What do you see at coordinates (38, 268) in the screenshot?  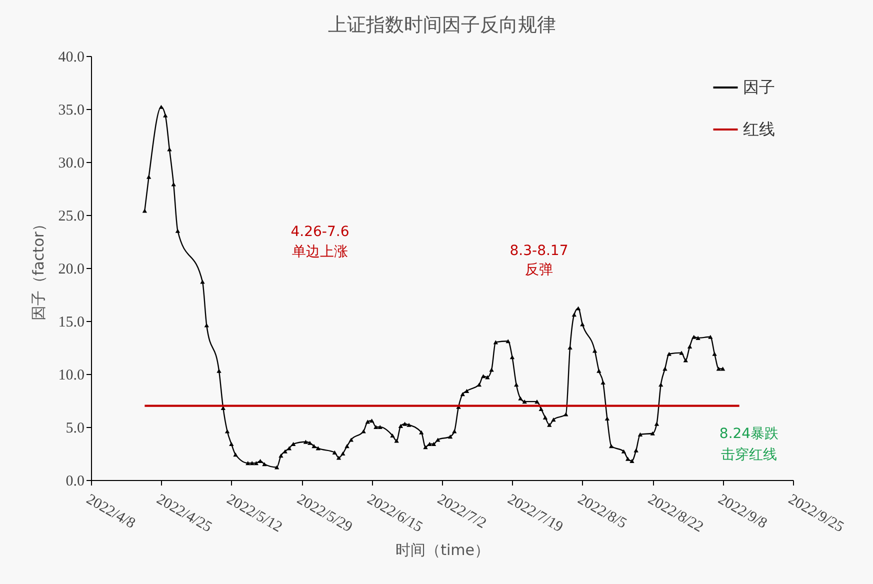 I see `y-axis-title: 因子（factor）` at bounding box center [38, 268].